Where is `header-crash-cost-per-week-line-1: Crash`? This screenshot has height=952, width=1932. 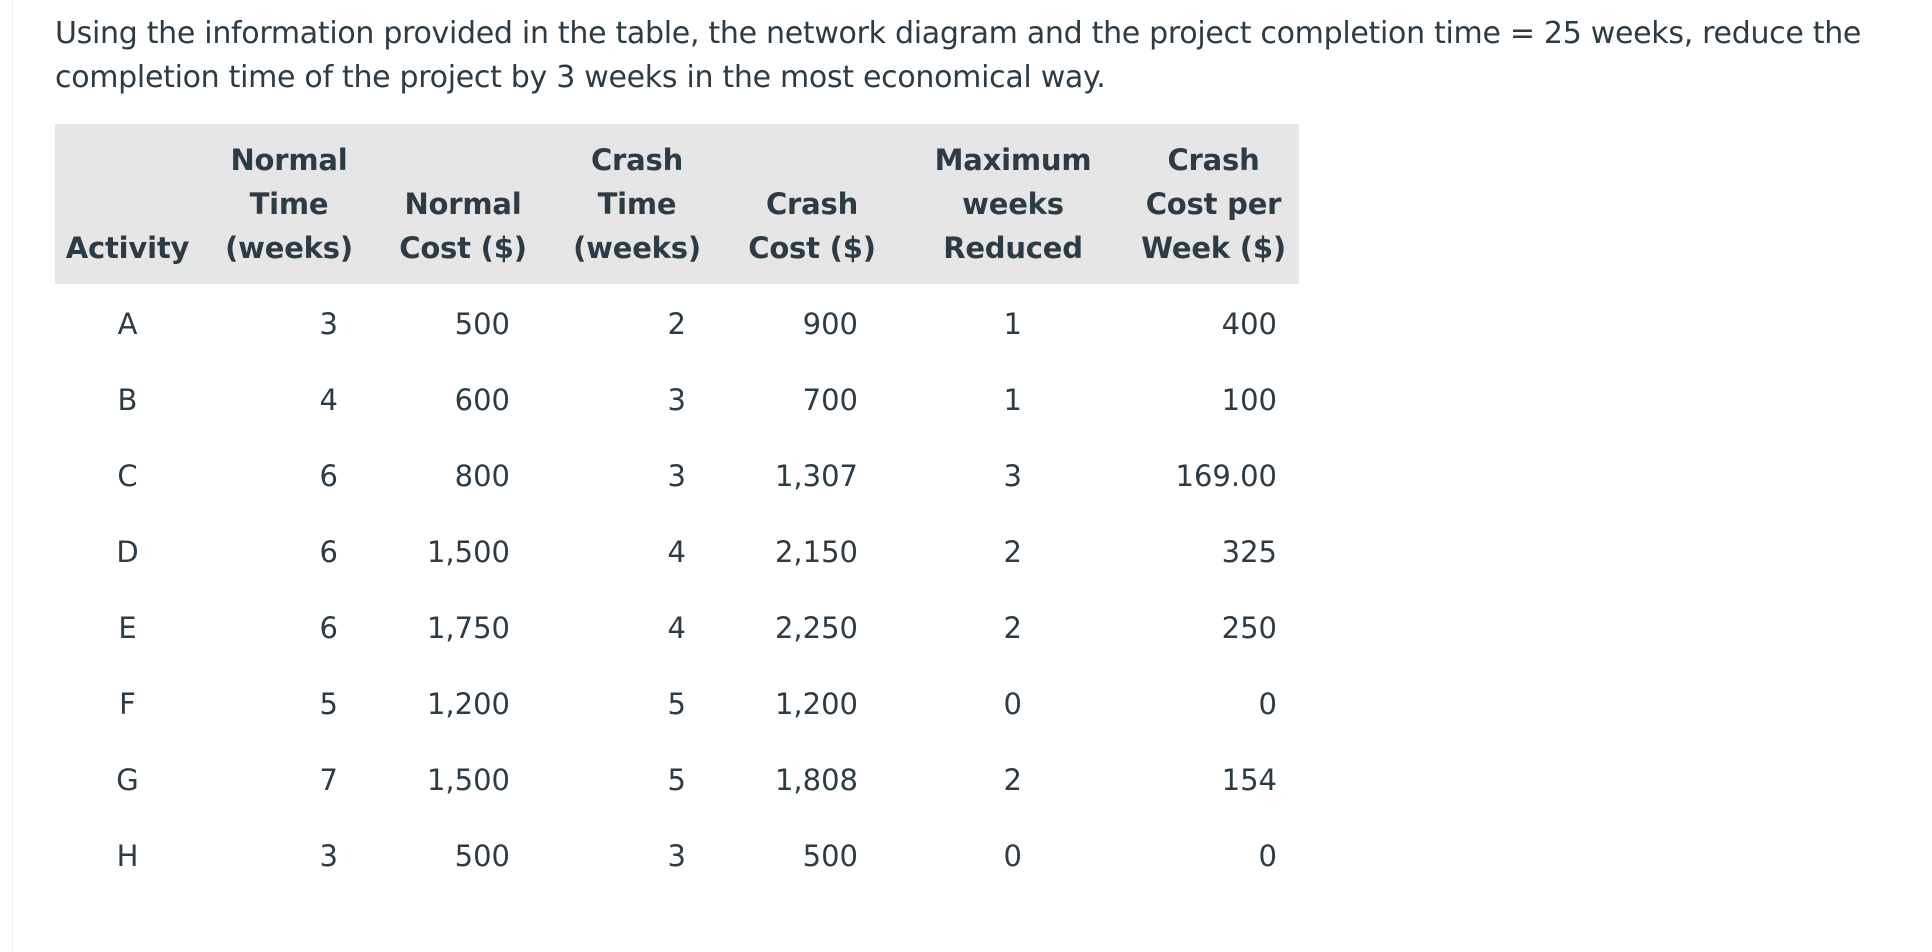 header-crash-cost-per-week-line-1: Crash is located at coordinates (1213, 160).